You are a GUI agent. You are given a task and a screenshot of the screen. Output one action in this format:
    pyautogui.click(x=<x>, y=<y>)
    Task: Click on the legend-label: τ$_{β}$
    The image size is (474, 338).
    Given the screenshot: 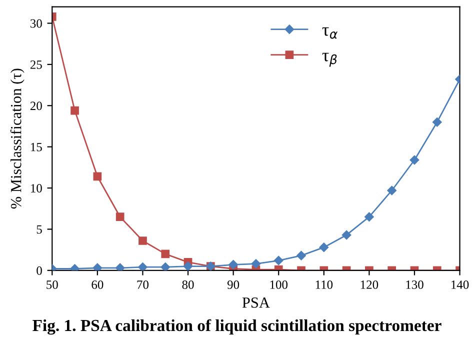 What is the action you would take?
    pyautogui.click(x=329, y=59)
    